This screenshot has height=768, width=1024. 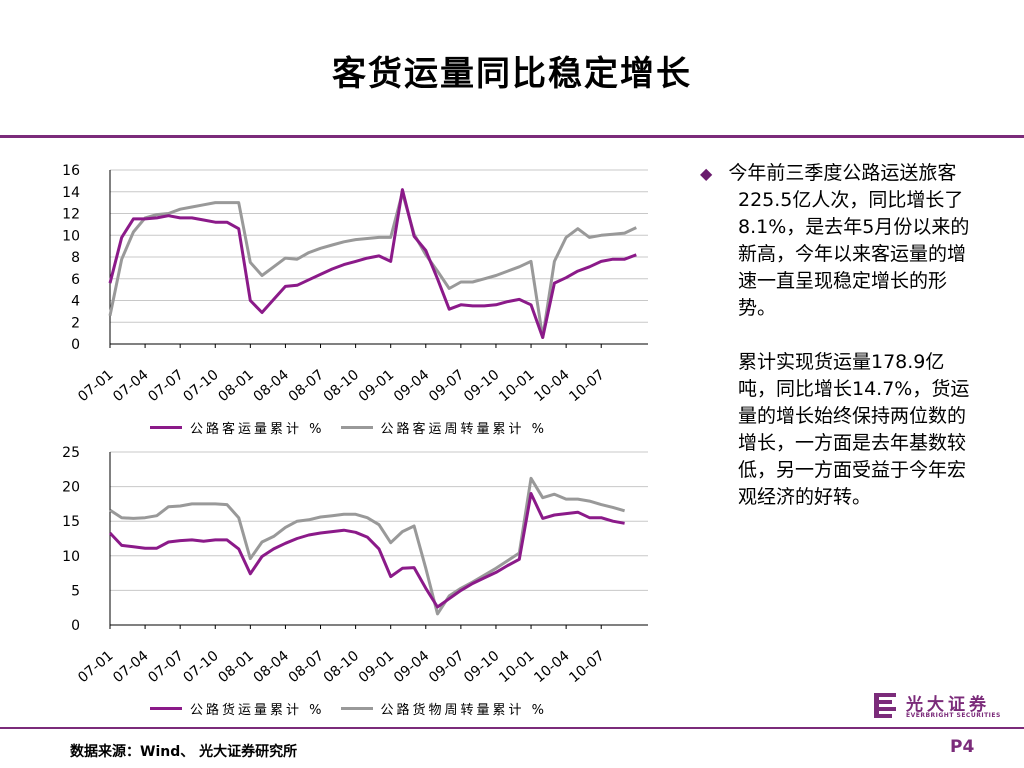 I want to click on passenger-y-tick-label: 8, so click(x=75, y=258).